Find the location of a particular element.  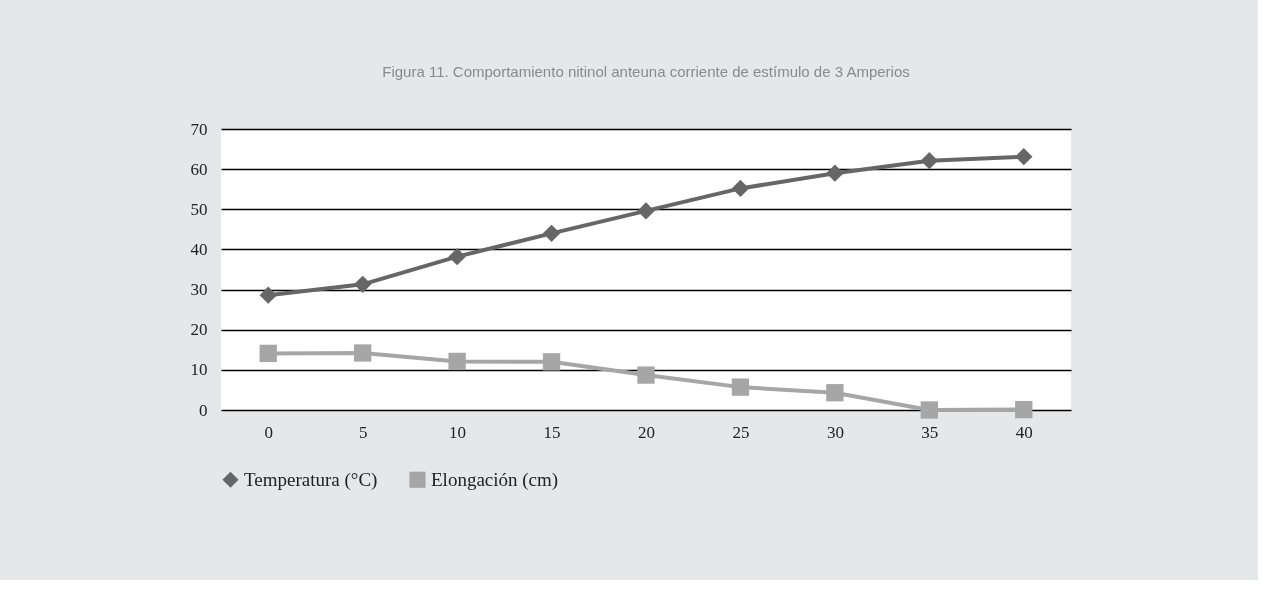

x-tick-label: 40 is located at coordinates (1024, 432).